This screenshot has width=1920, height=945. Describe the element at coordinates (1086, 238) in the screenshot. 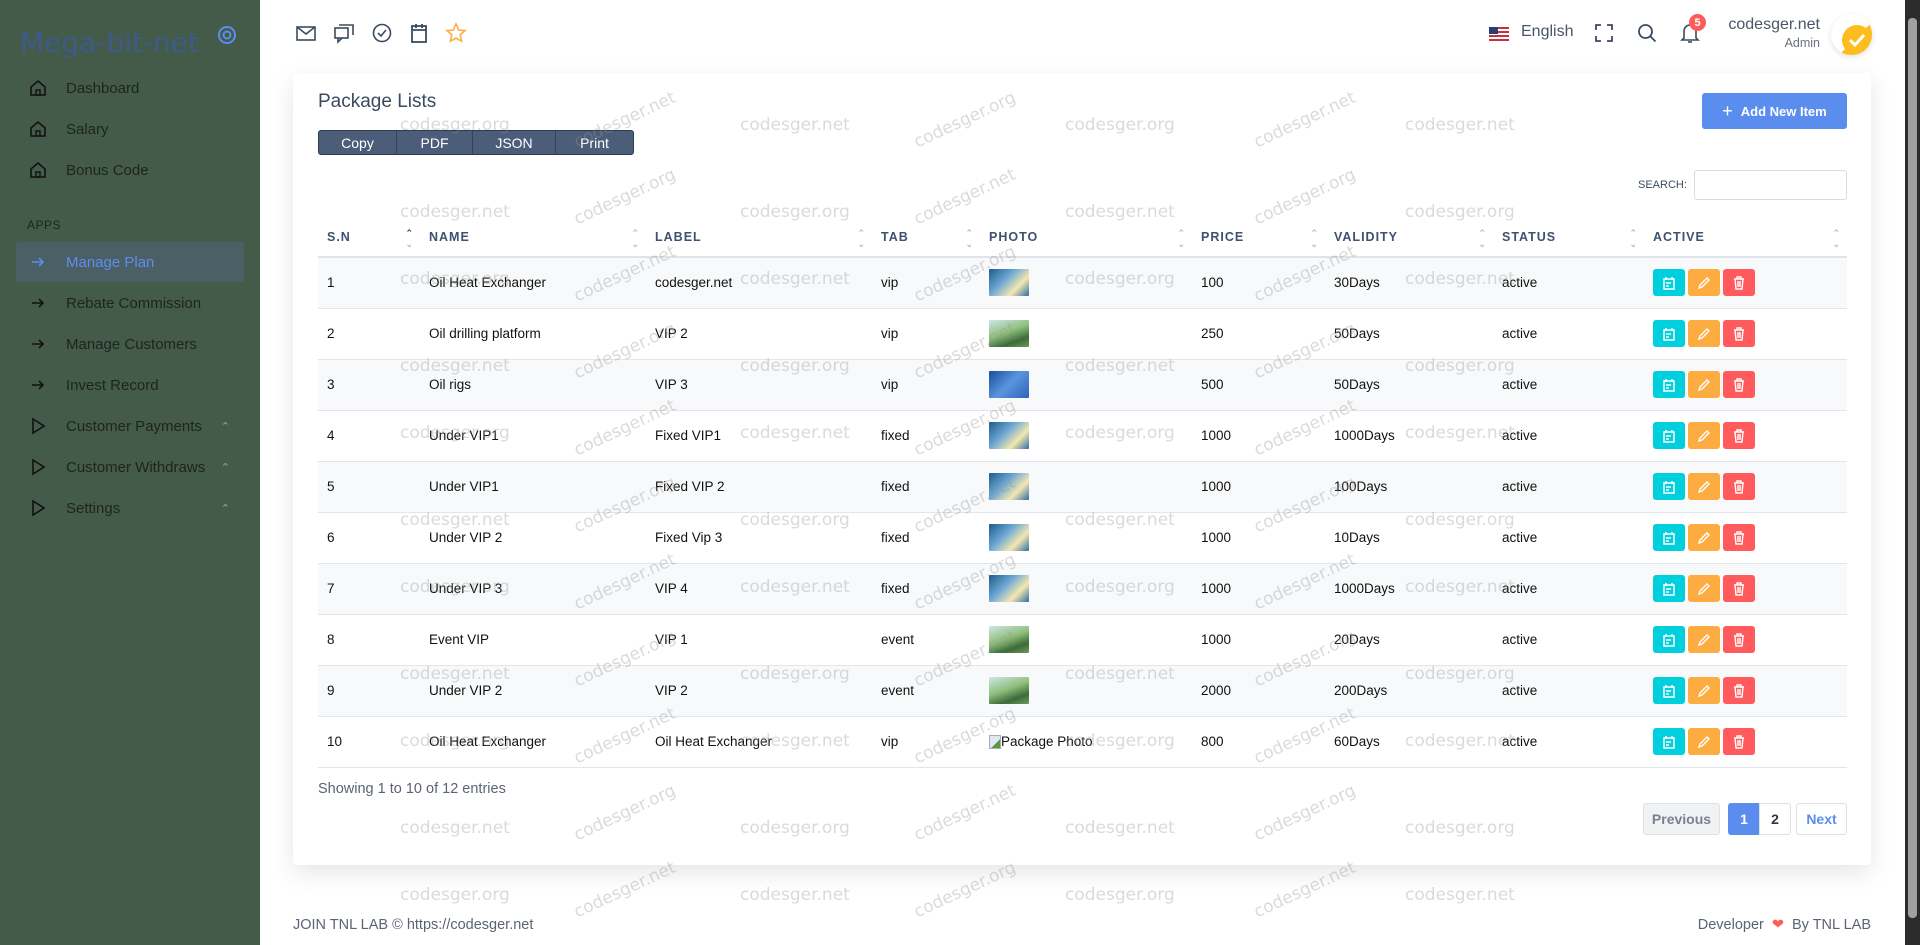

I see `column-header-photo: PHOTO ⌃ ⌄` at that location.